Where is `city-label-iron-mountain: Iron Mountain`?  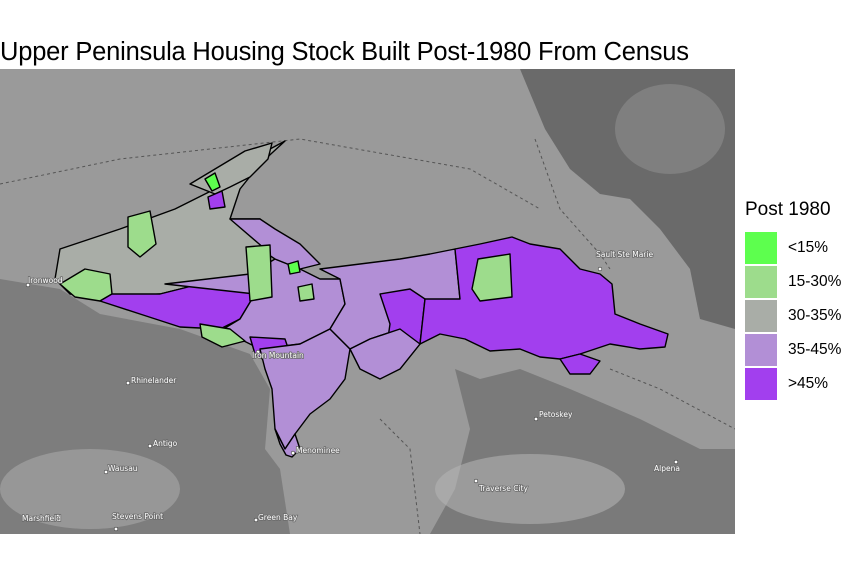 city-label-iron-mountain: Iron Mountain is located at coordinates (278, 355).